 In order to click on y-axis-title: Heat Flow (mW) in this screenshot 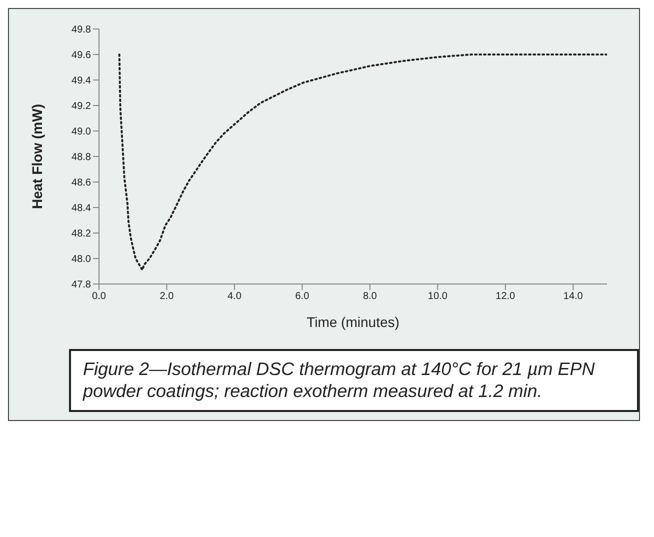, I will do `click(36, 156)`.